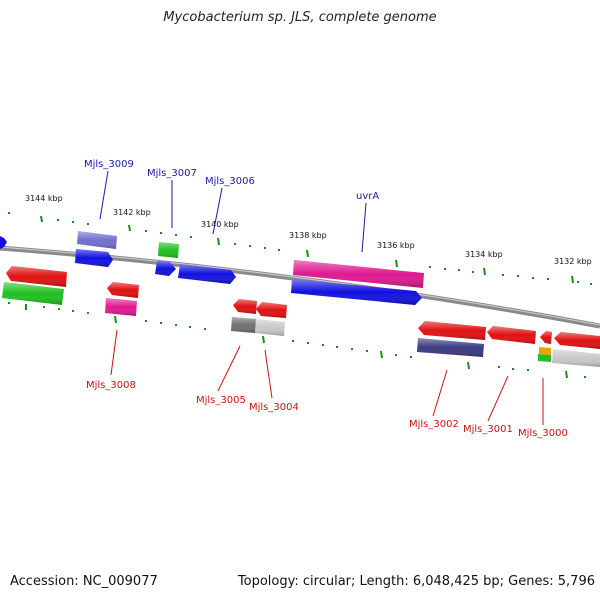 The image size is (600, 600). Describe the element at coordinates (274, 407) in the screenshot. I see `gene-label-mjls-3004: Mjls_3004` at that location.